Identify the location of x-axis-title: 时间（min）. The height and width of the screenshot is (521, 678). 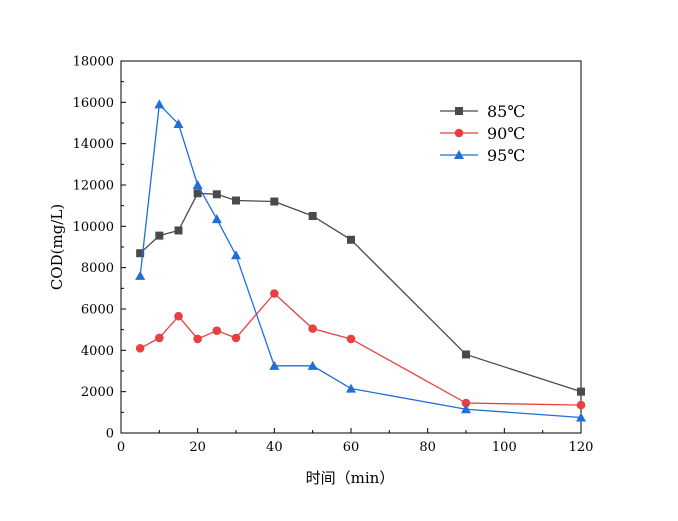
(350, 478).